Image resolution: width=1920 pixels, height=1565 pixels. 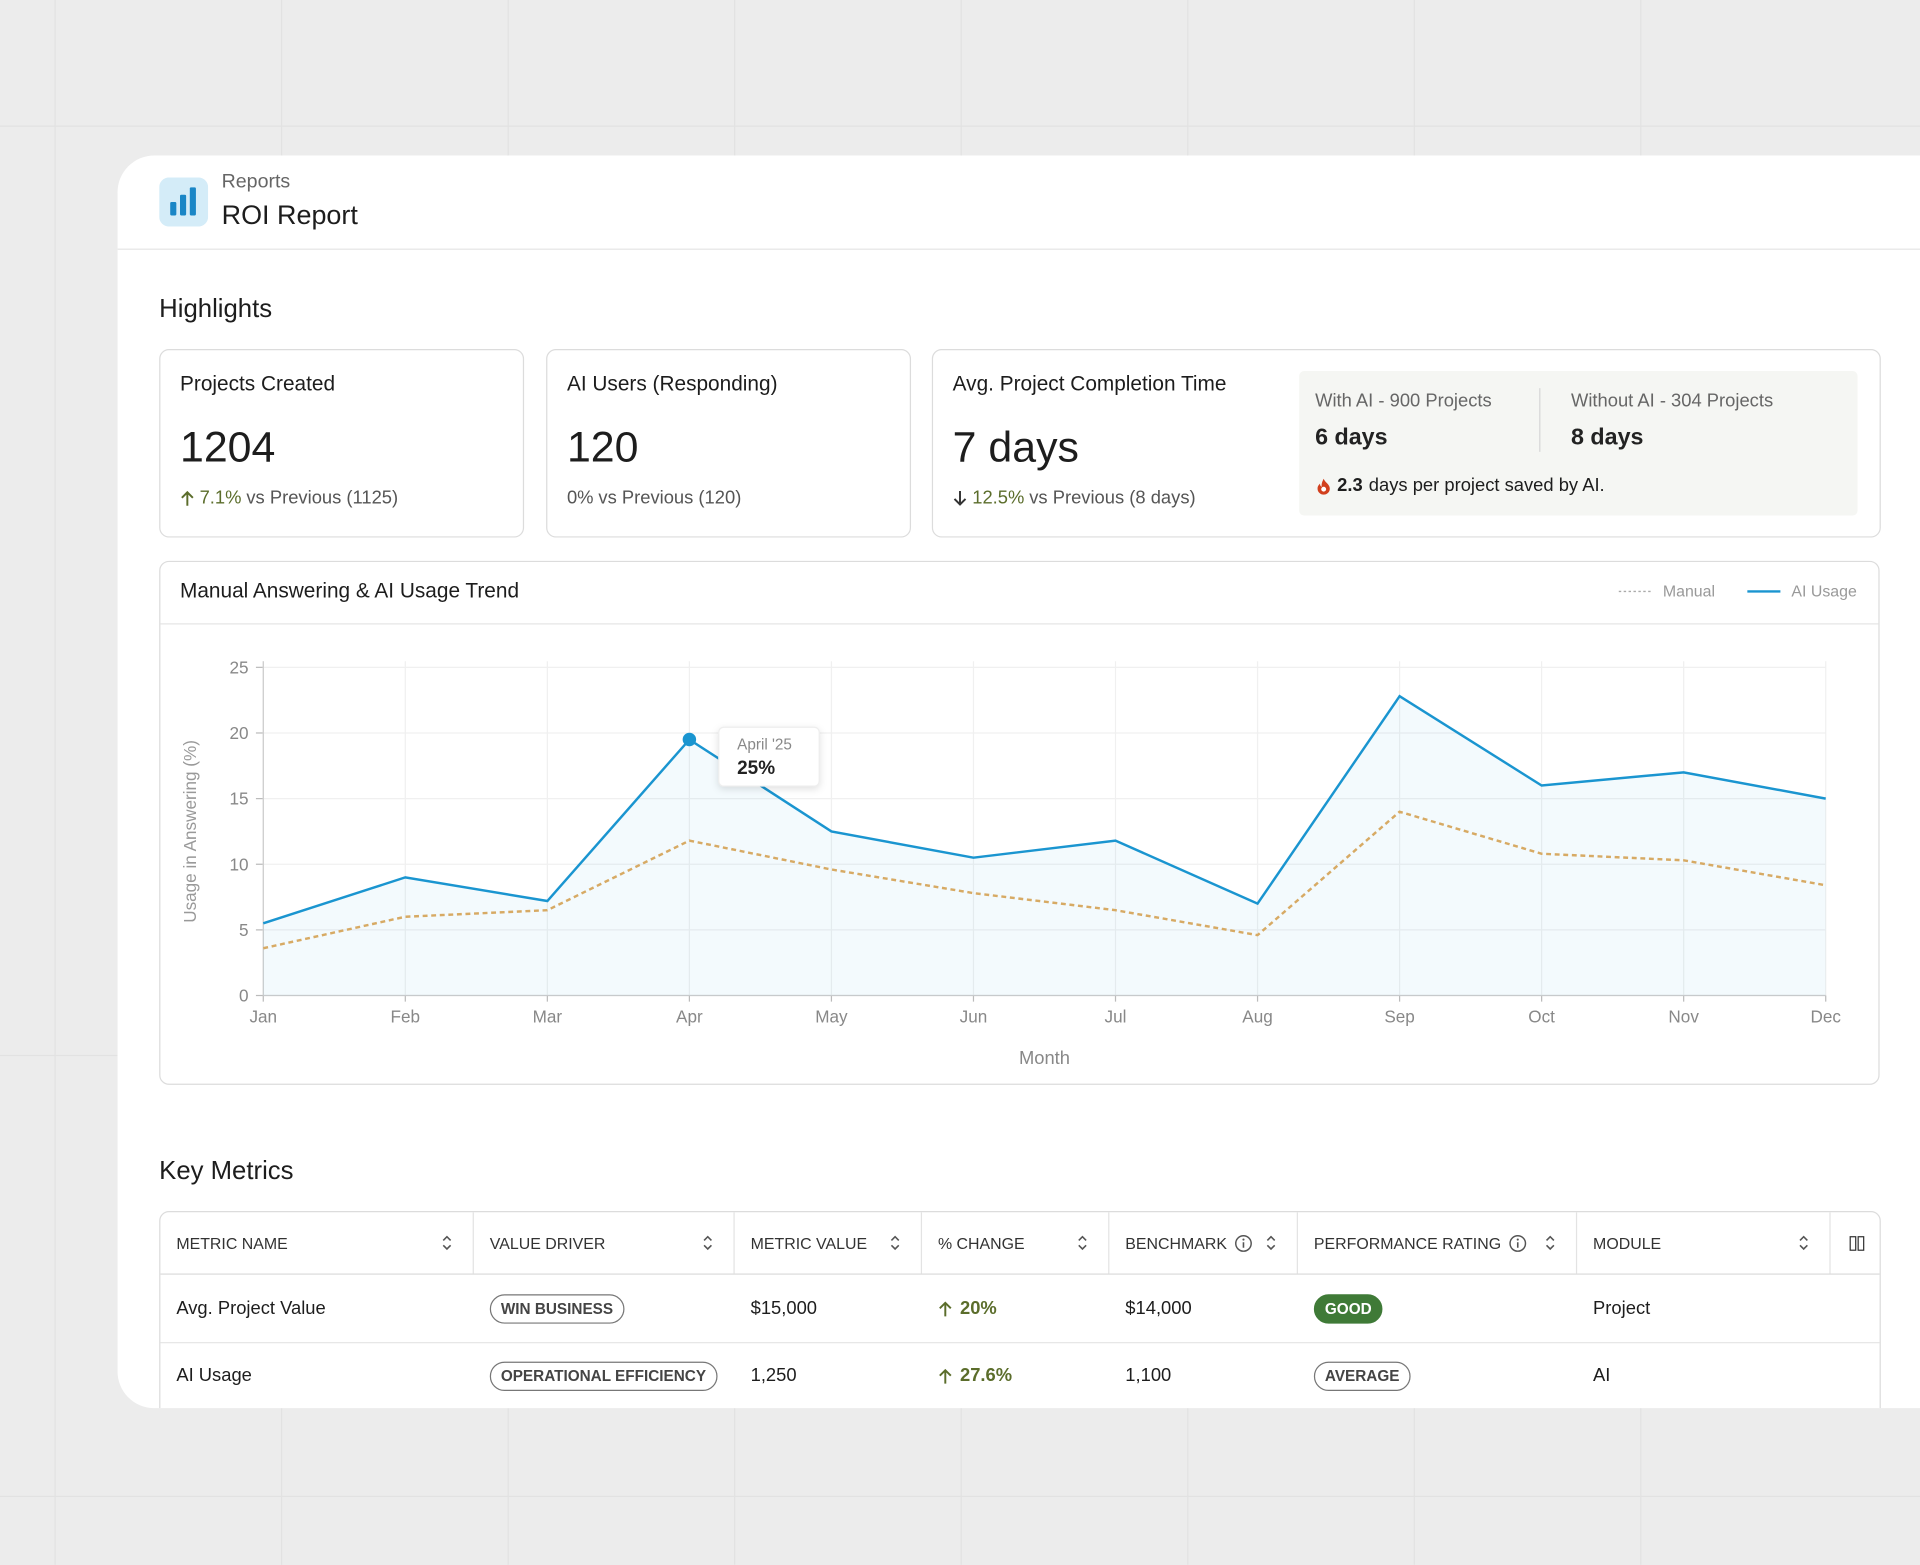 I want to click on column-label: % CHANGE, so click(x=981, y=1243).